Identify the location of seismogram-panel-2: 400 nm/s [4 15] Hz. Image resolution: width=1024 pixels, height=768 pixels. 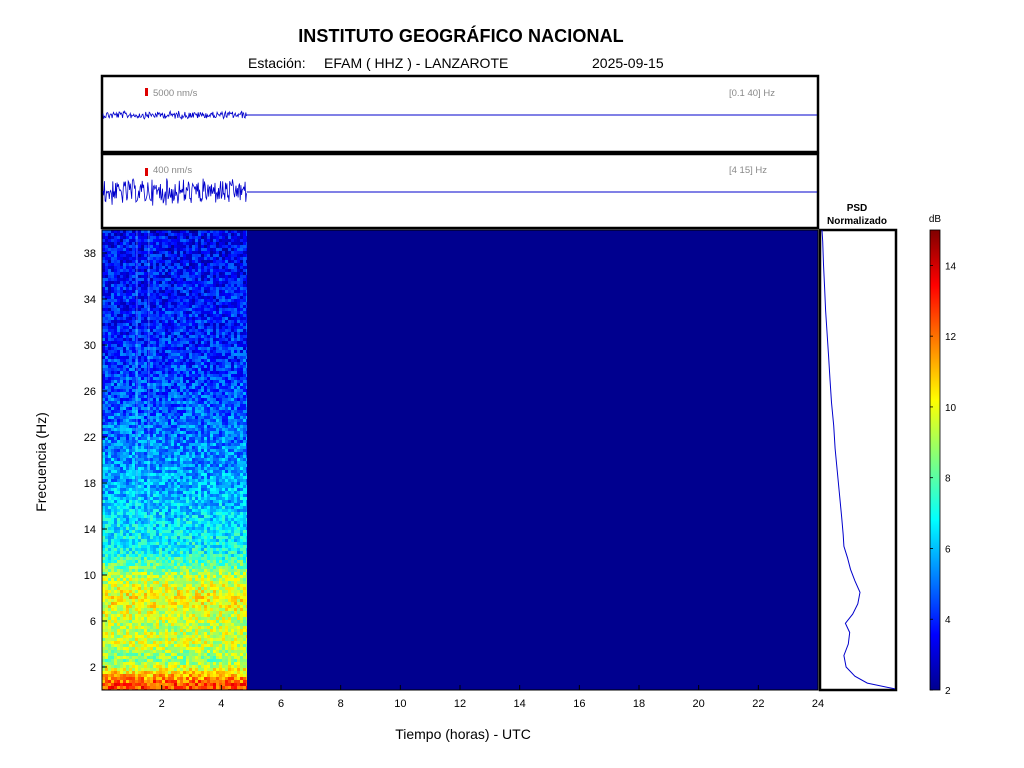
(460, 191).